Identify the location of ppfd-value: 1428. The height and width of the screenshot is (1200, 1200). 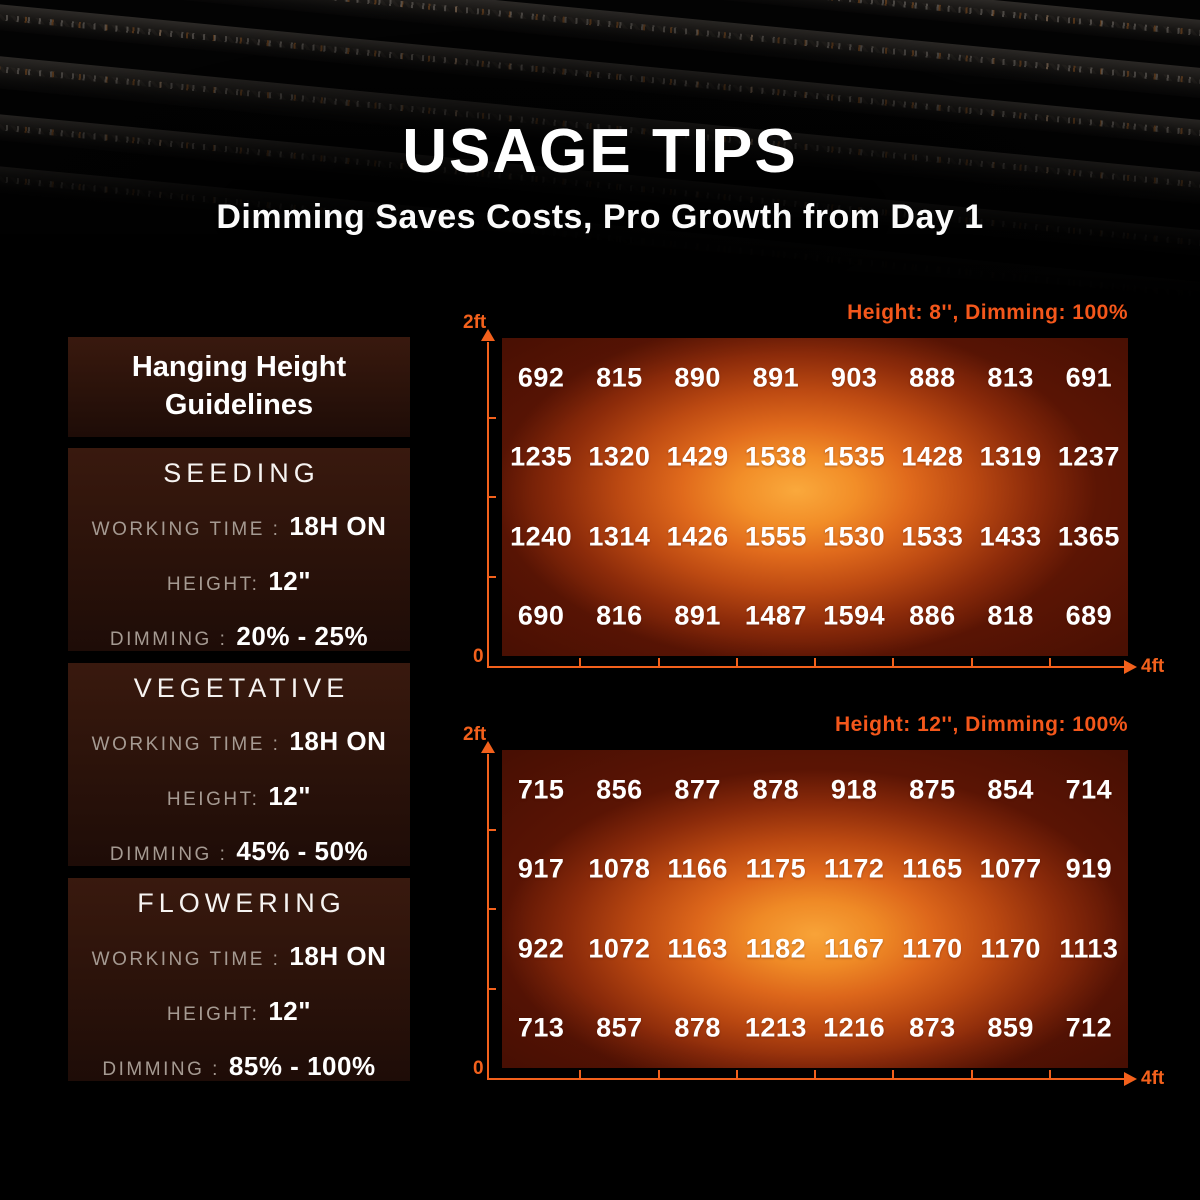
(932, 456).